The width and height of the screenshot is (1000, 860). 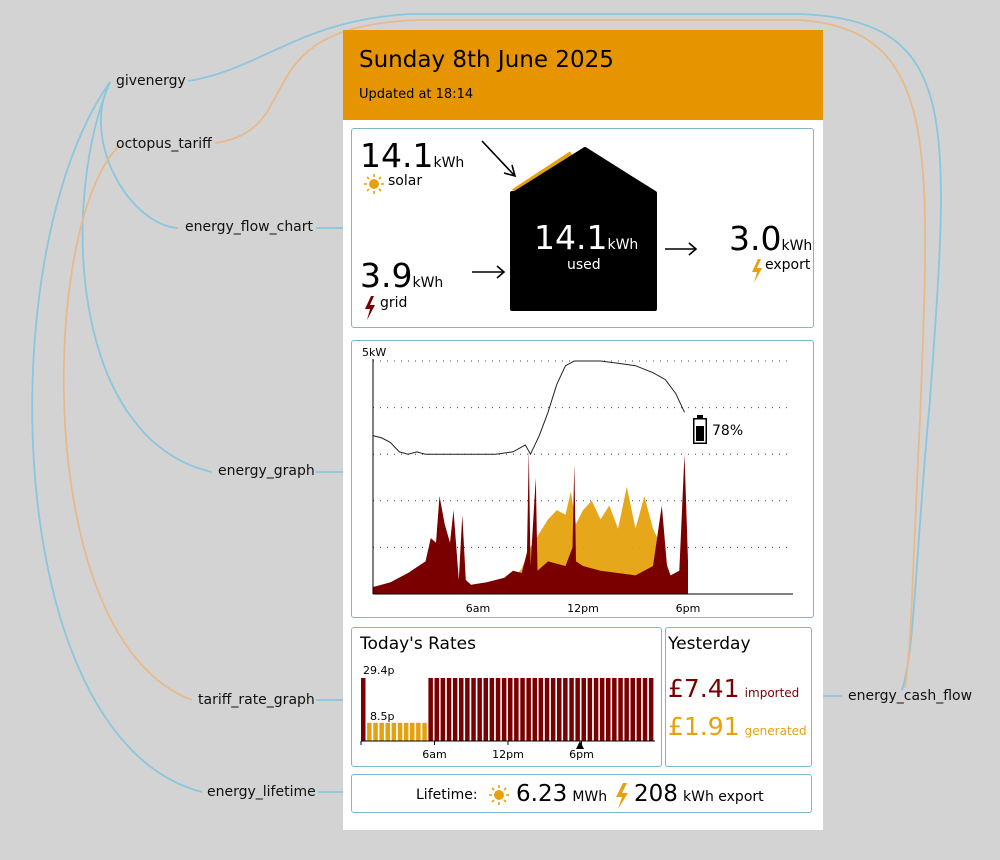 What do you see at coordinates (449, 163) in the screenshot?
I see `solar-unit: kWh` at bounding box center [449, 163].